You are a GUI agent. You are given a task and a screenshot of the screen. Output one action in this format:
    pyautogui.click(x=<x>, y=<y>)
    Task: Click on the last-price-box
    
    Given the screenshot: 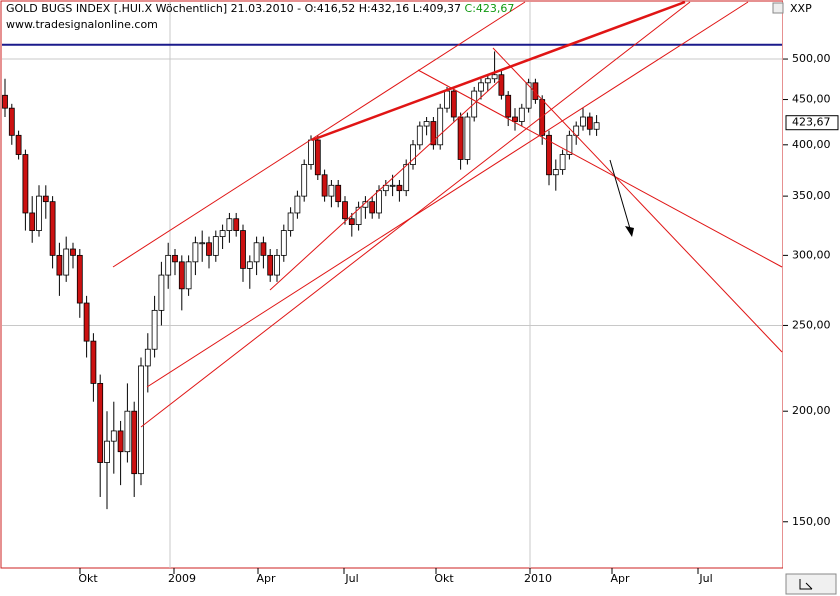 What is the action you would take?
    pyautogui.click(x=812, y=123)
    